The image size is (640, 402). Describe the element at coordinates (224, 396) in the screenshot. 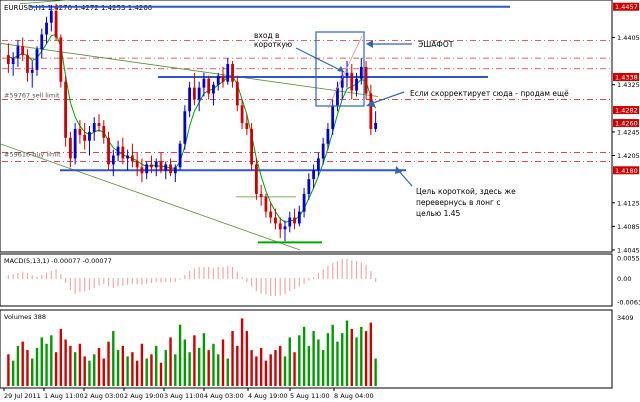

I see `time-tick-label: 4 Aug 03:00` at that location.